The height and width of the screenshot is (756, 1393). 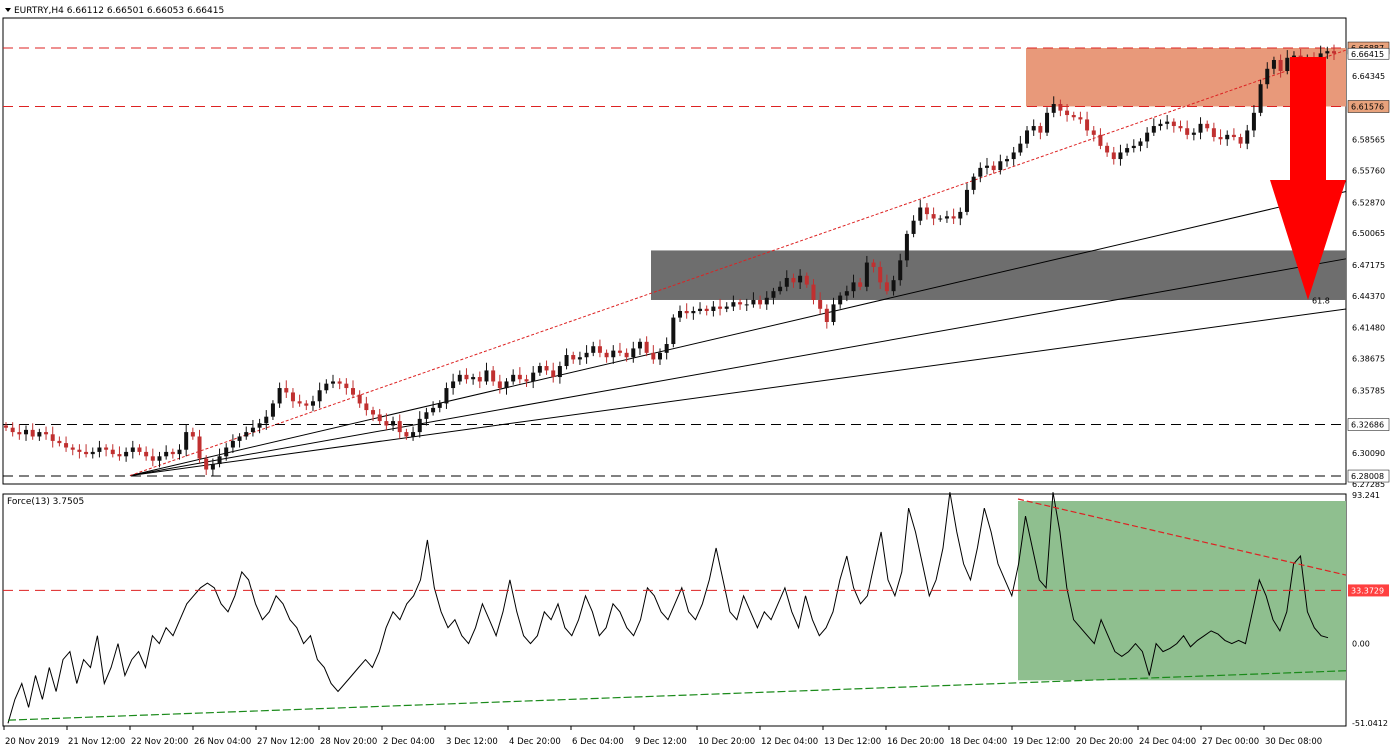 I want to click on price-tick-label: 6.47175, so click(x=1368, y=265).